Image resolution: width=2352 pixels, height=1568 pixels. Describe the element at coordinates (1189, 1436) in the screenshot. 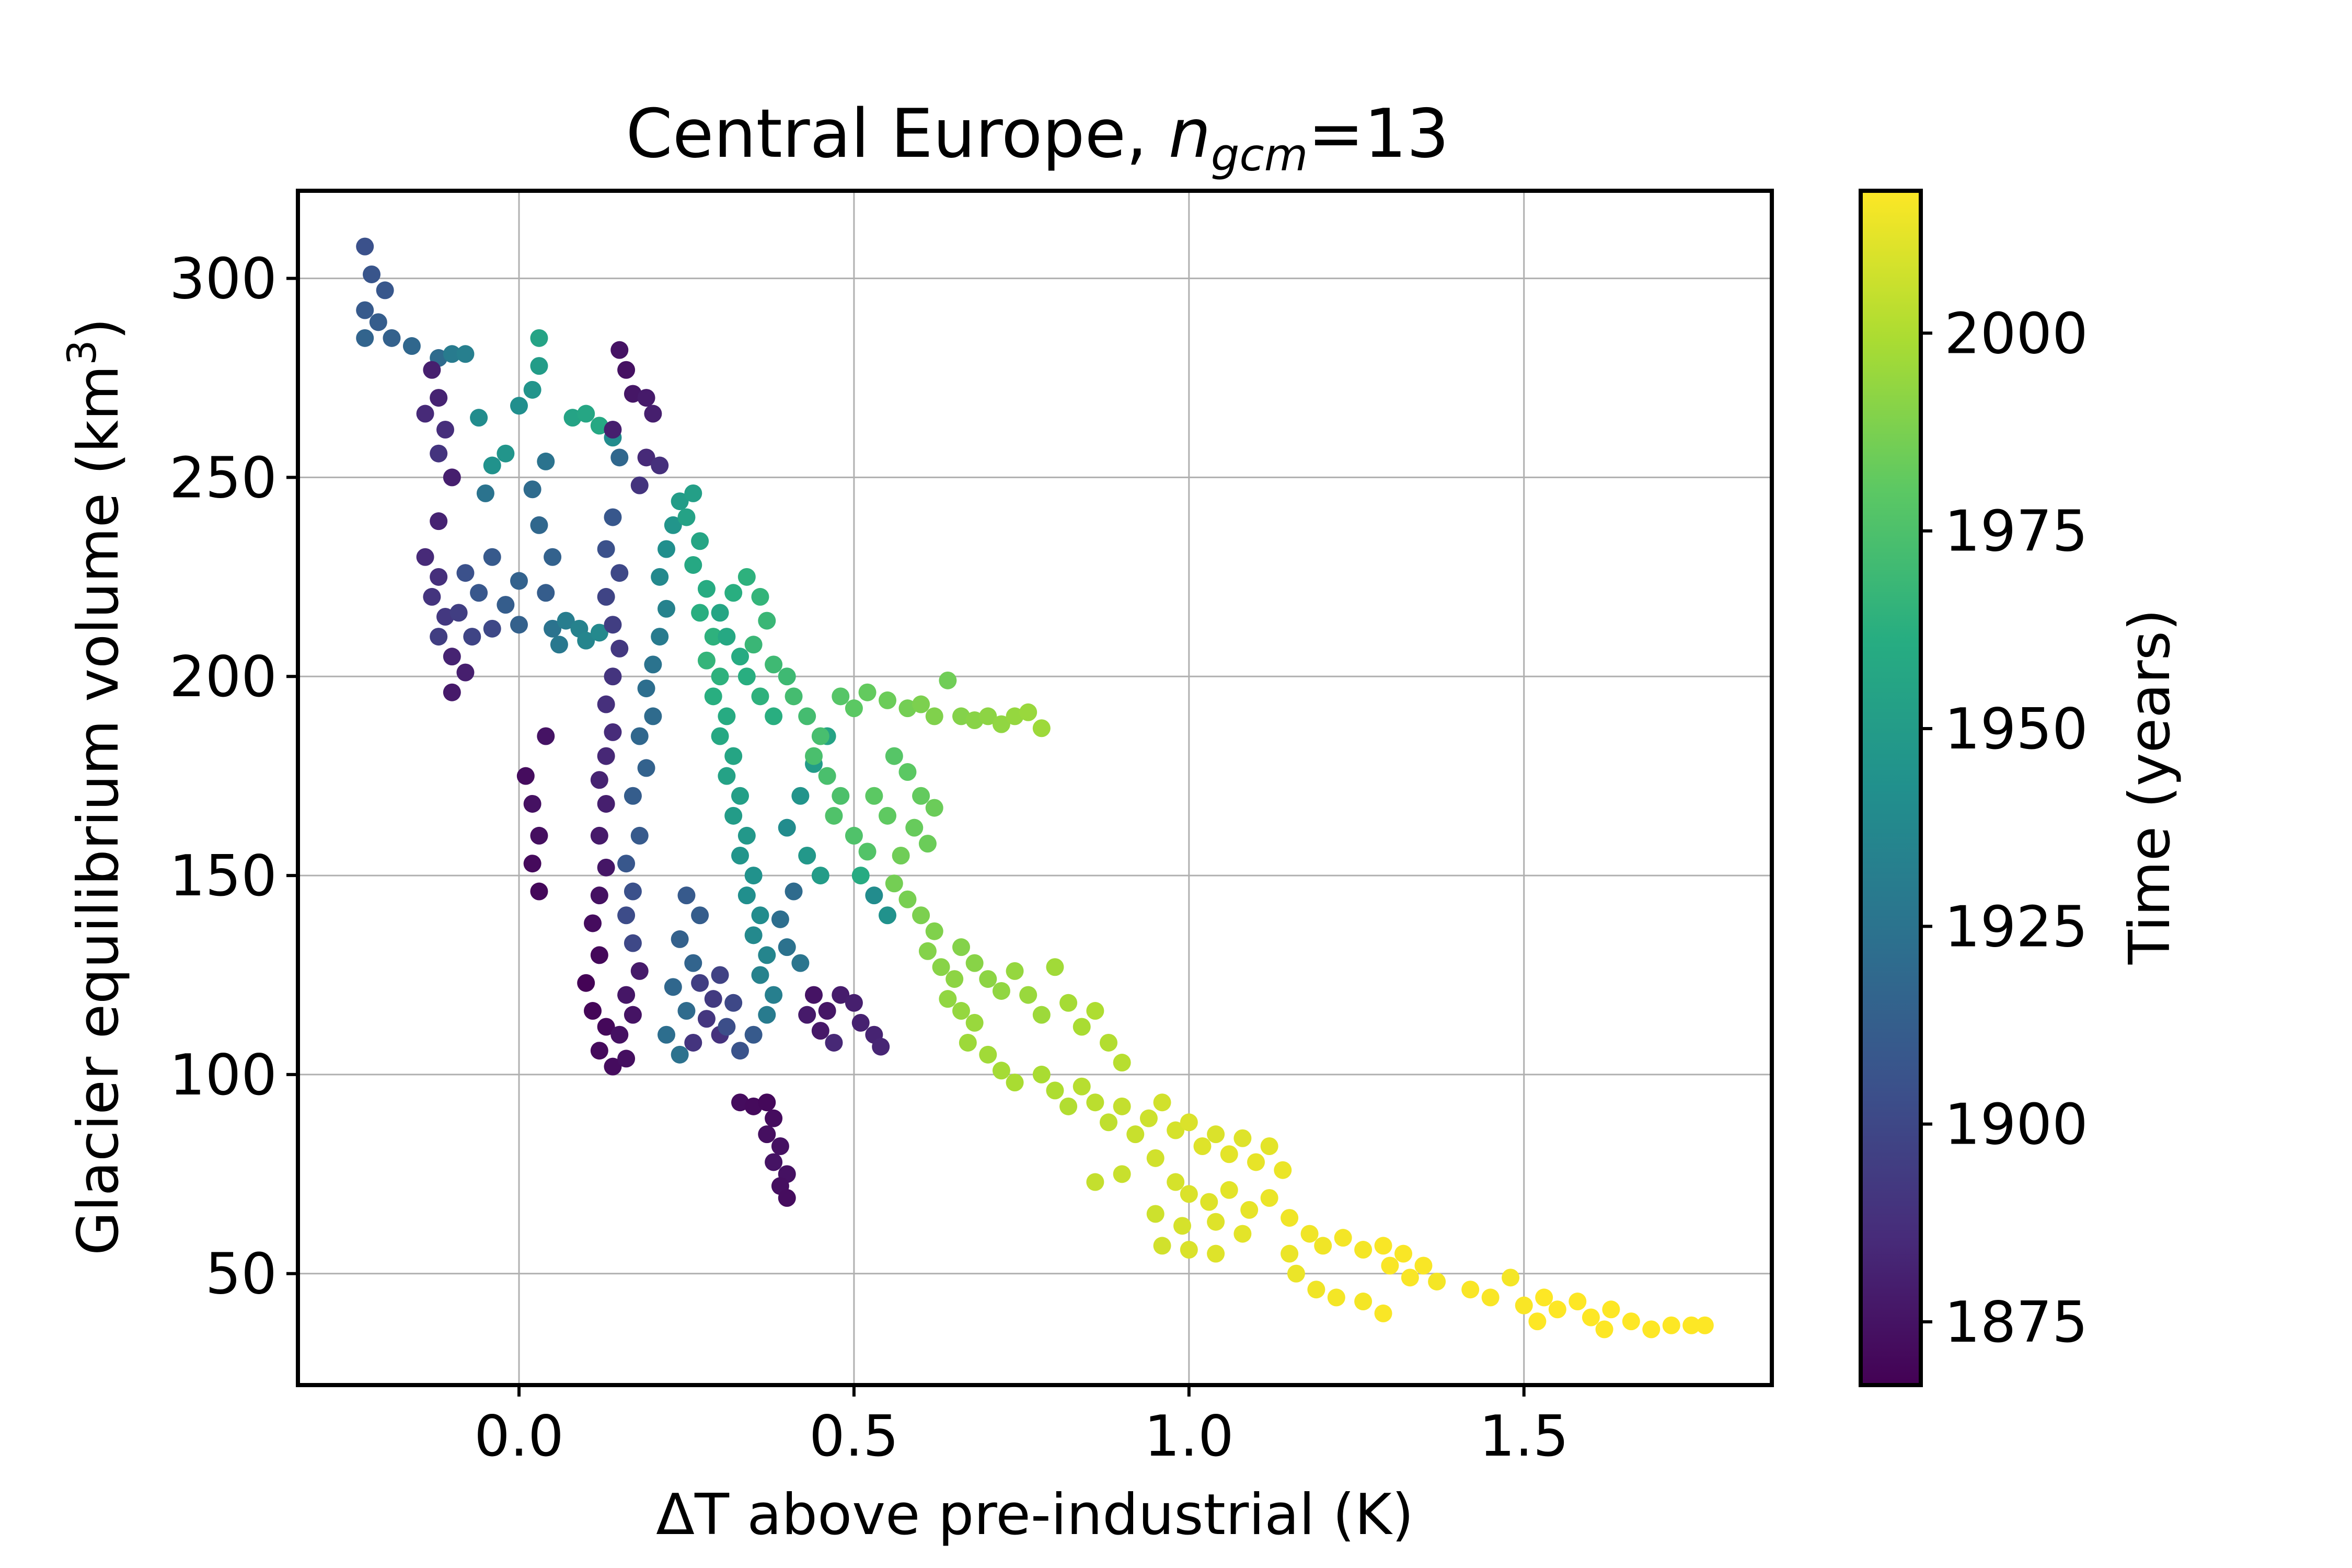

I see `x-tick-label: 1.0` at that location.